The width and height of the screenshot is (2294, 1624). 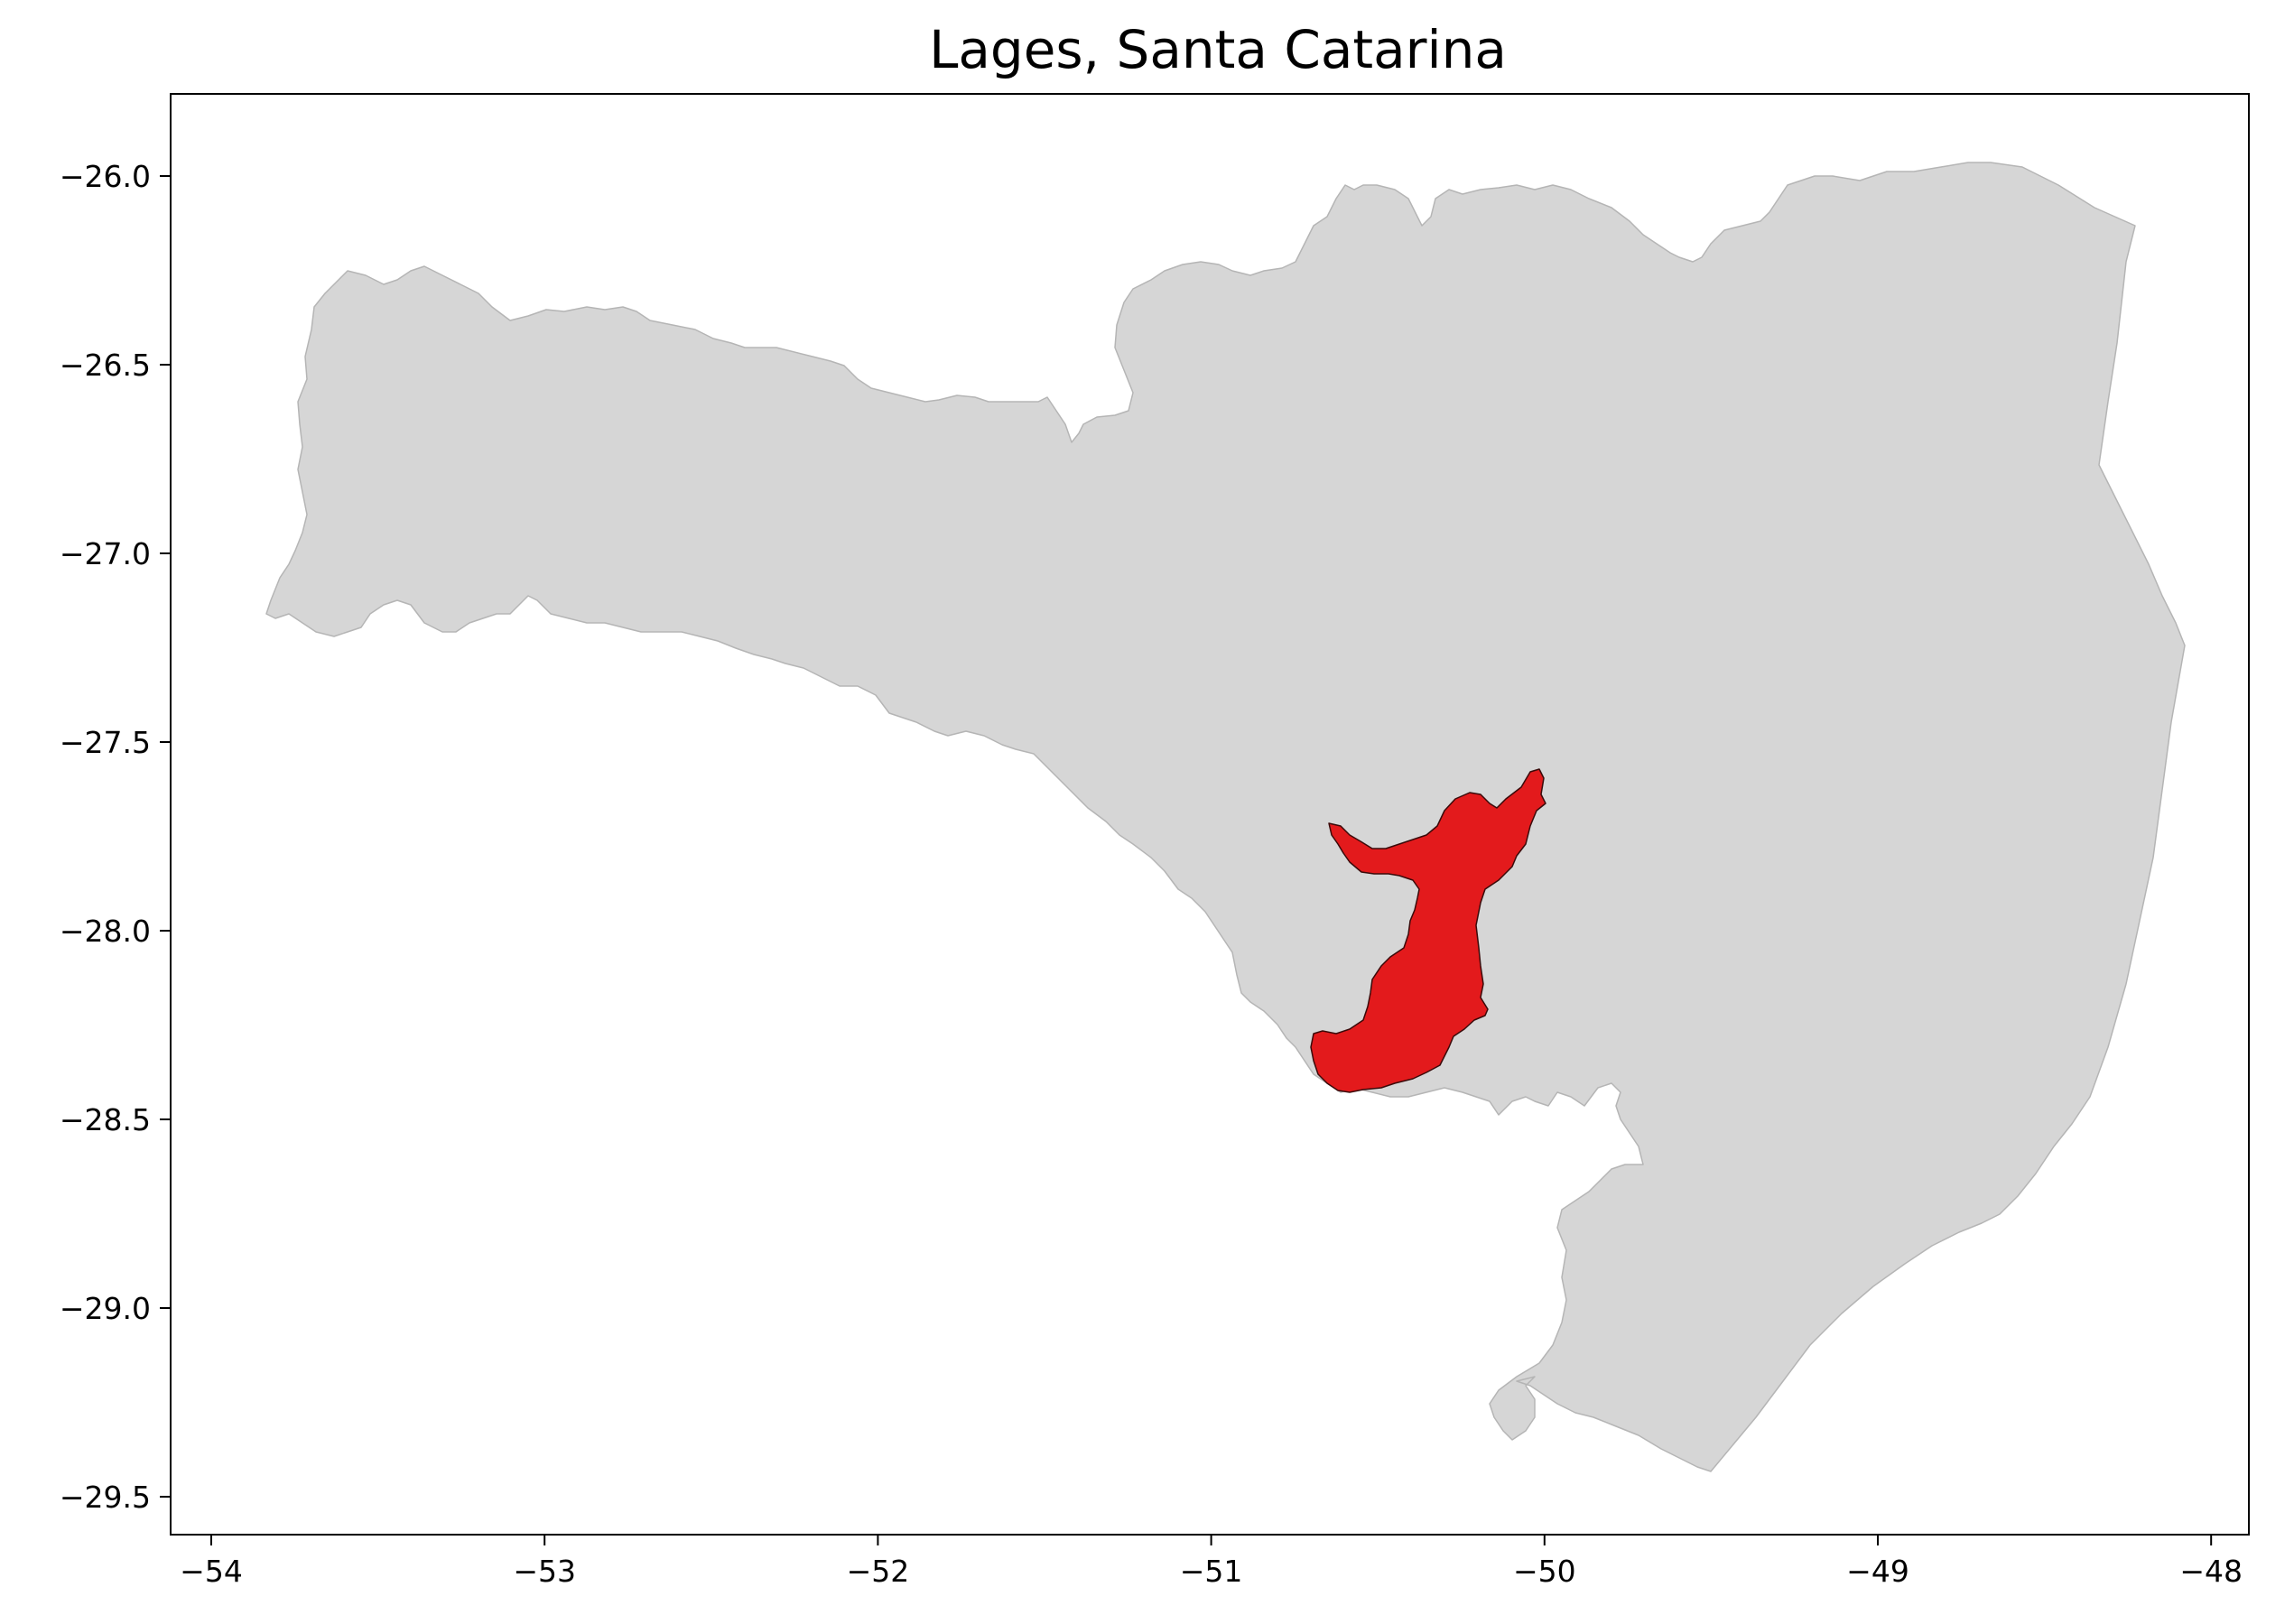 I want to click on x-axis: −54 −53 −52 −51 −50 −49 −48, so click(x=1212, y=1562).